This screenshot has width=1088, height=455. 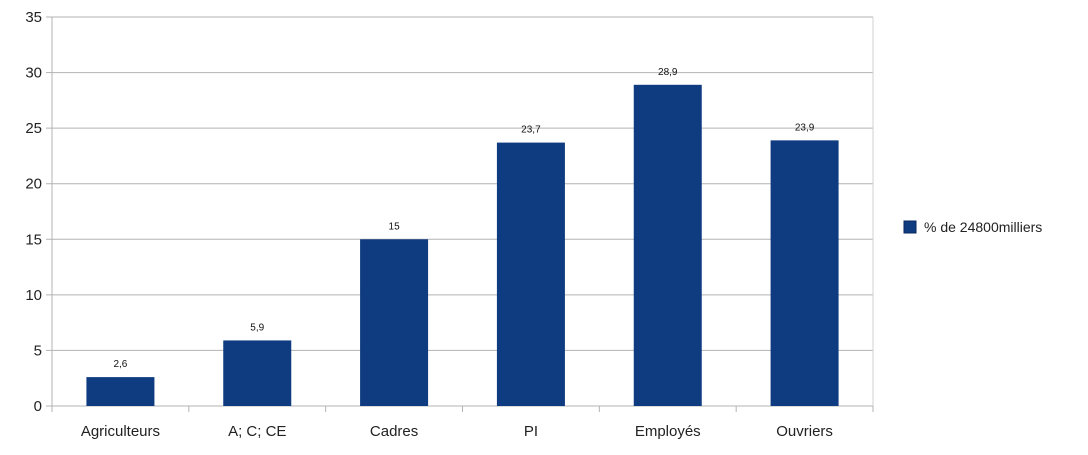 I want to click on y-tick-label: 20, so click(x=33, y=184).